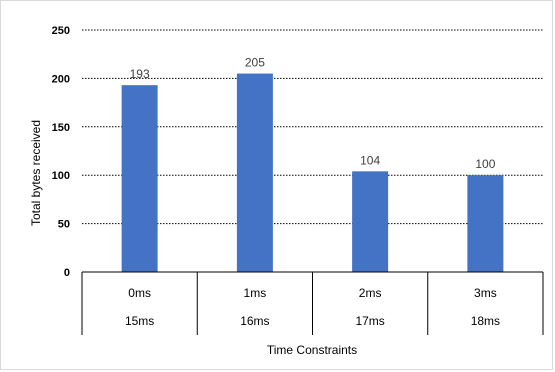 The width and height of the screenshot is (555, 372). I want to click on y-tick-label: 150, so click(61, 128).